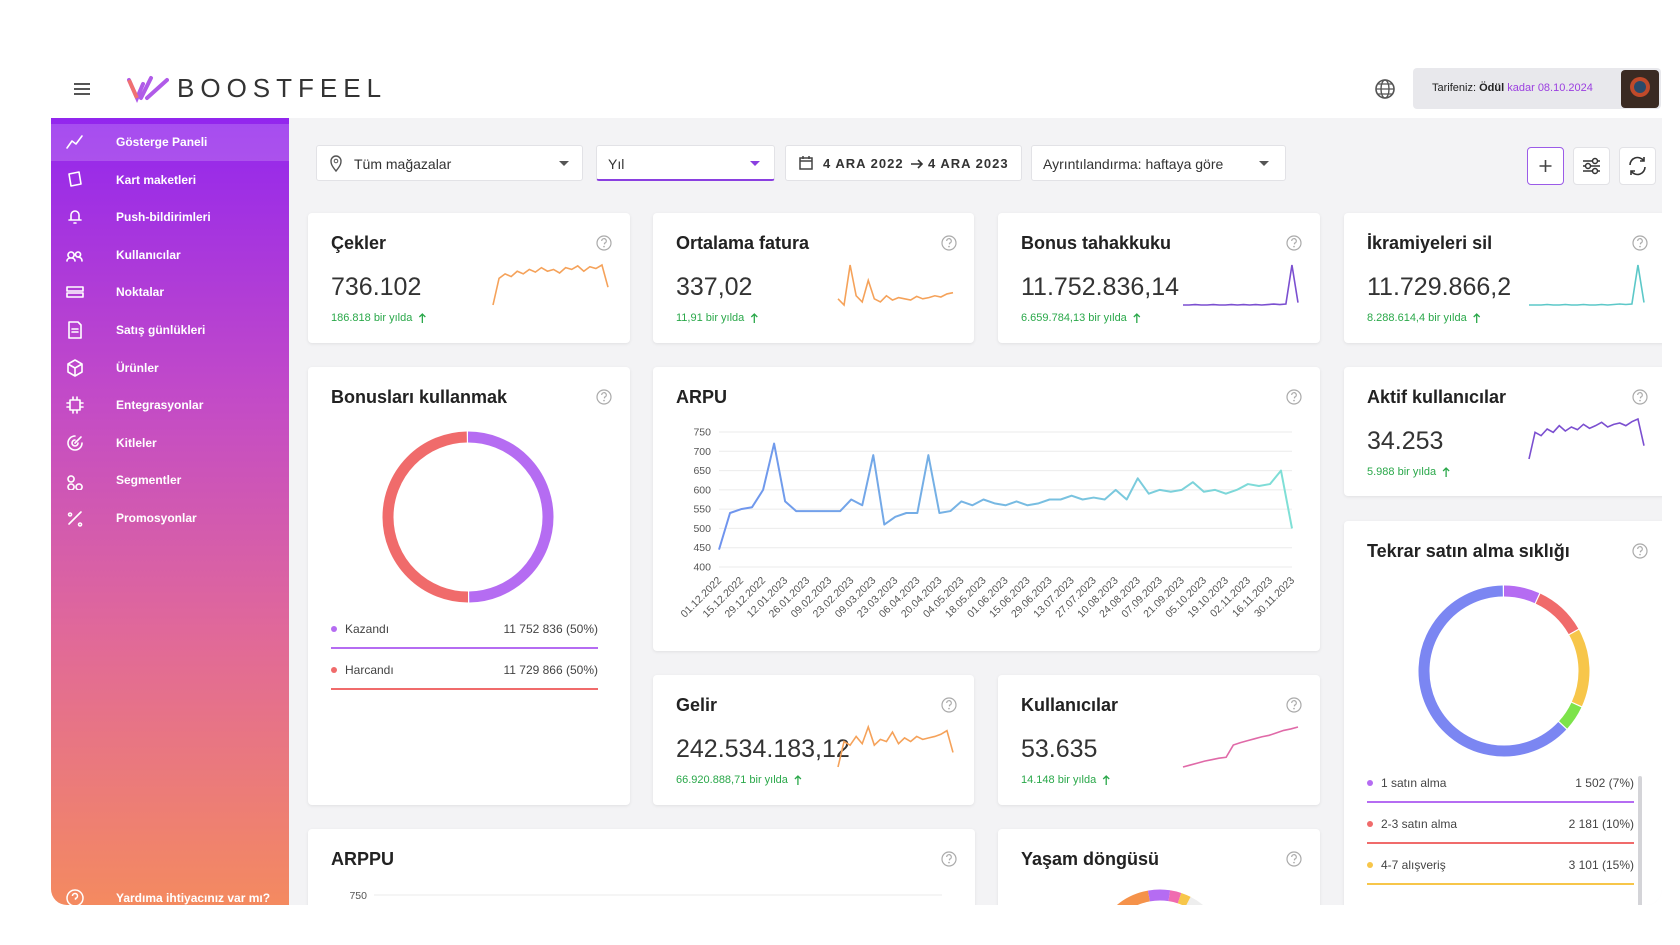 The width and height of the screenshot is (1680, 945). Describe the element at coordinates (1570, 715) in the screenshot. I see `donut-rest` at that location.